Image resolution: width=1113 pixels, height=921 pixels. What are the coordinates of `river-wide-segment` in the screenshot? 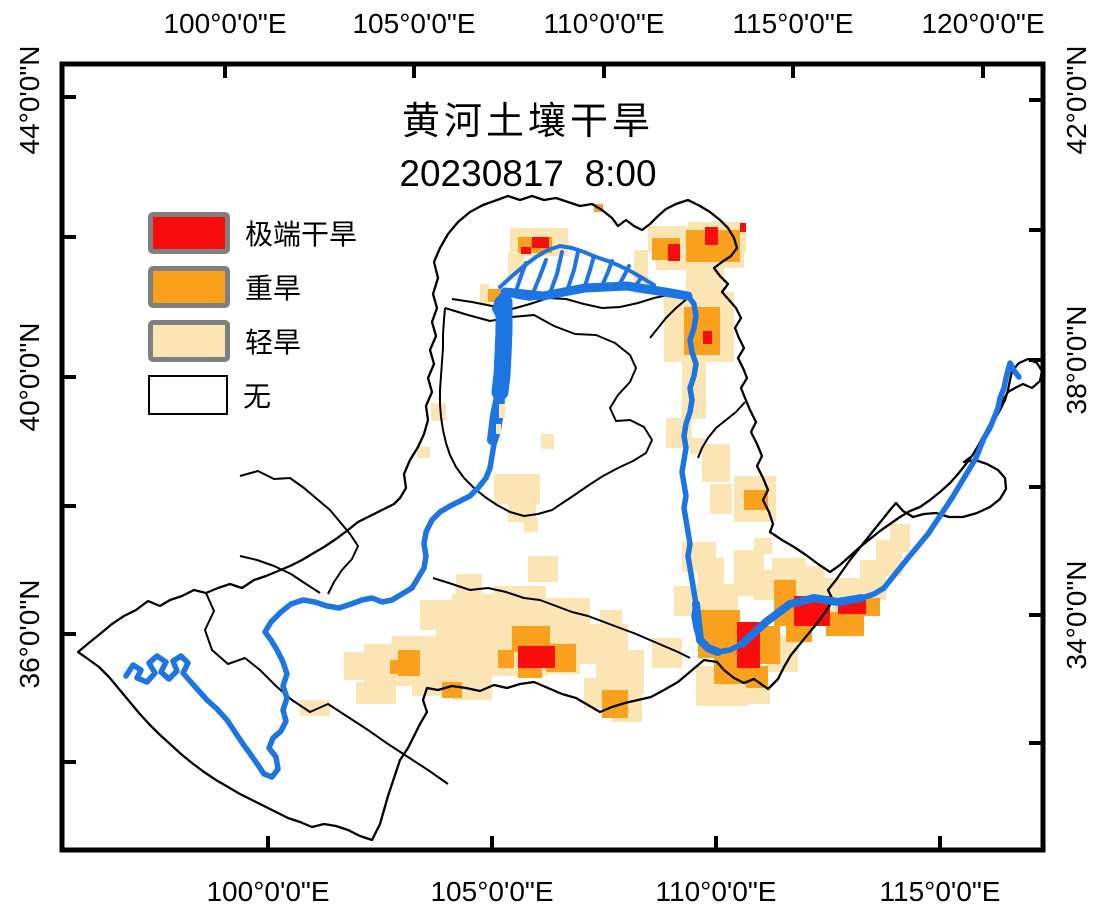 It's located at (496, 416).